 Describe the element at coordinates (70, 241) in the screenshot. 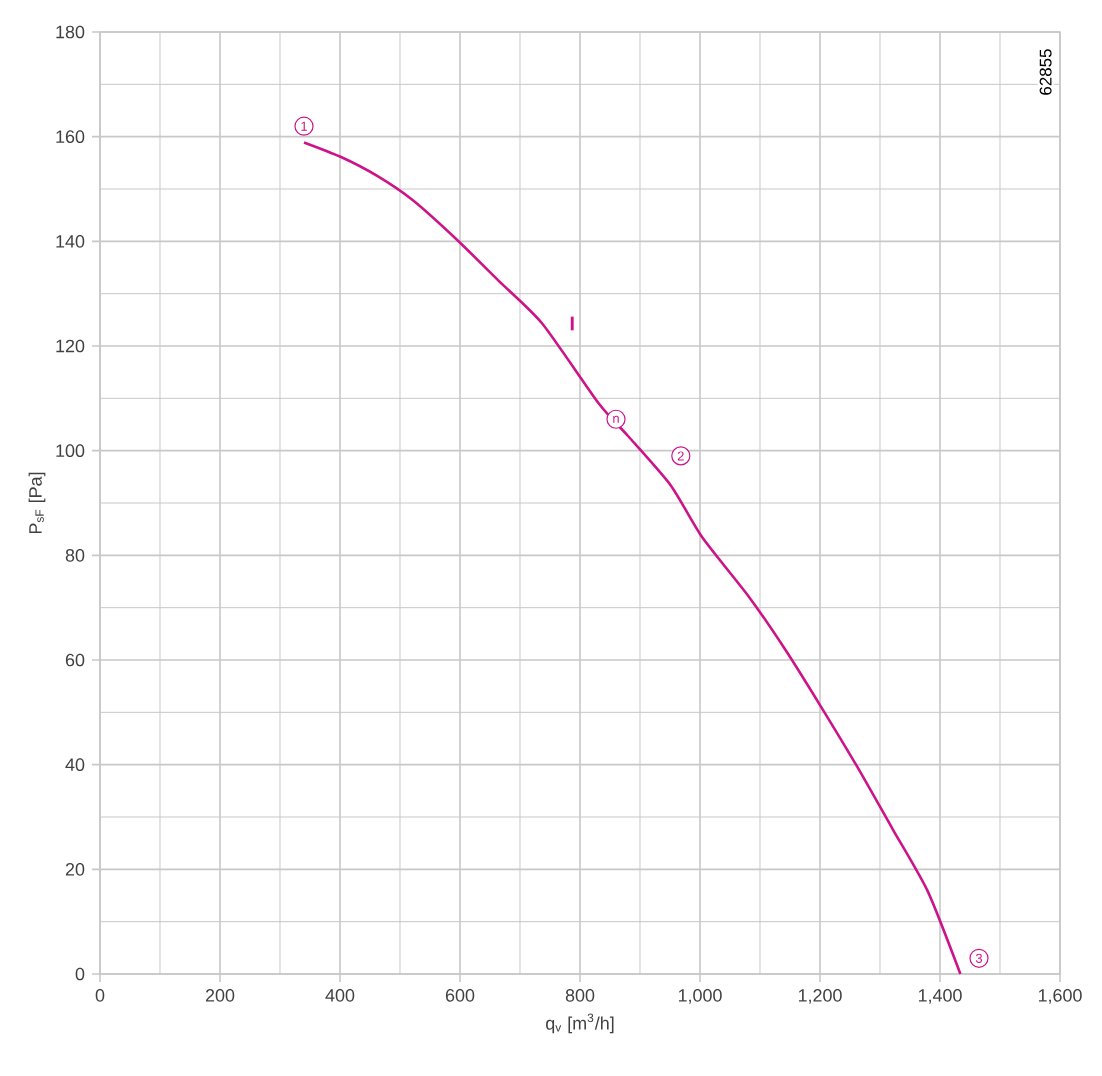

I see `y-tick-label: 140` at that location.